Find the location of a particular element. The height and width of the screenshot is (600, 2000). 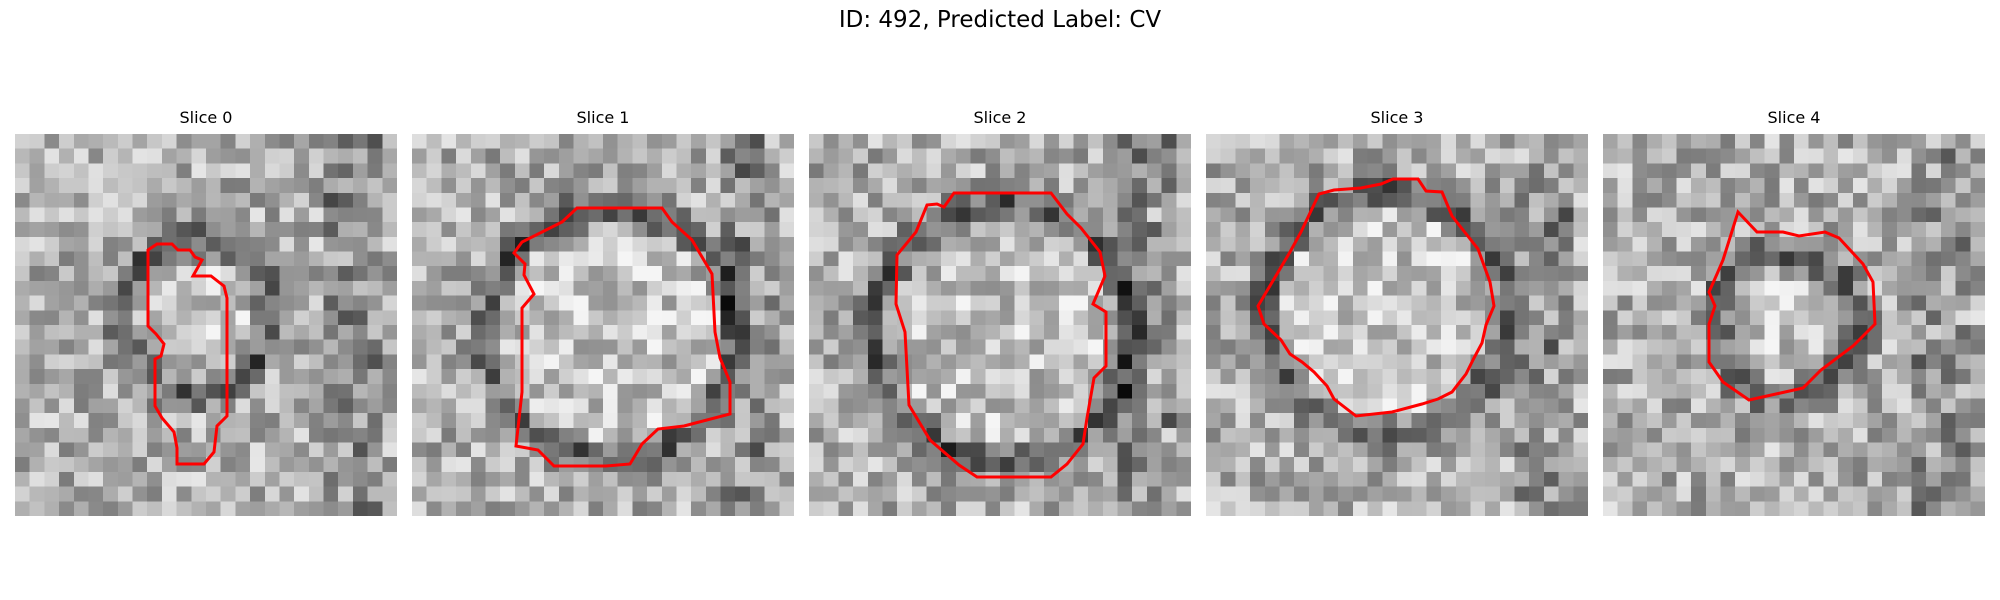

slice-title: Slice 4 is located at coordinates (1794, 117).